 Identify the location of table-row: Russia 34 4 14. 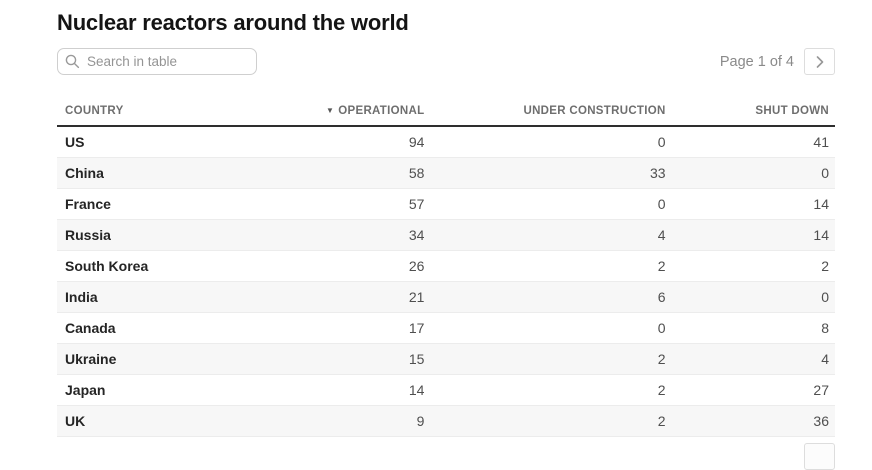
(446, 235).